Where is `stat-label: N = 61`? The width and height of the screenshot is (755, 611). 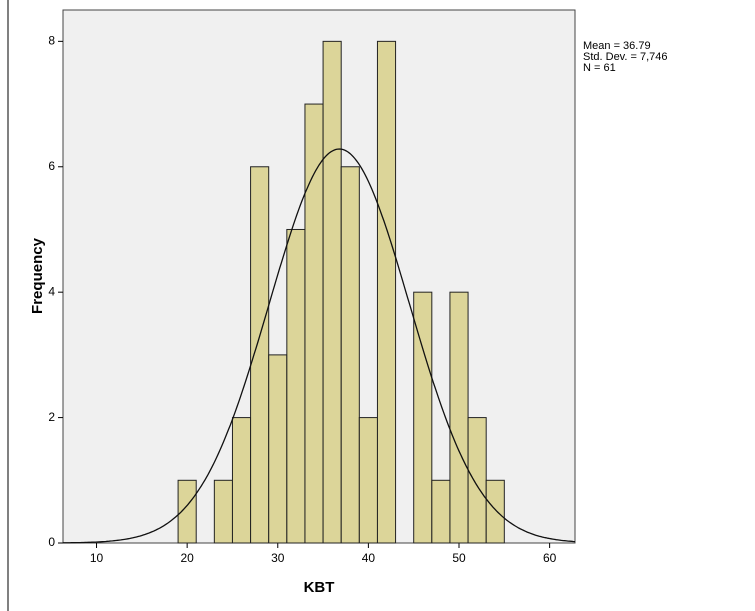 stat-label: N = 61 is located at coordinates (599, 68).